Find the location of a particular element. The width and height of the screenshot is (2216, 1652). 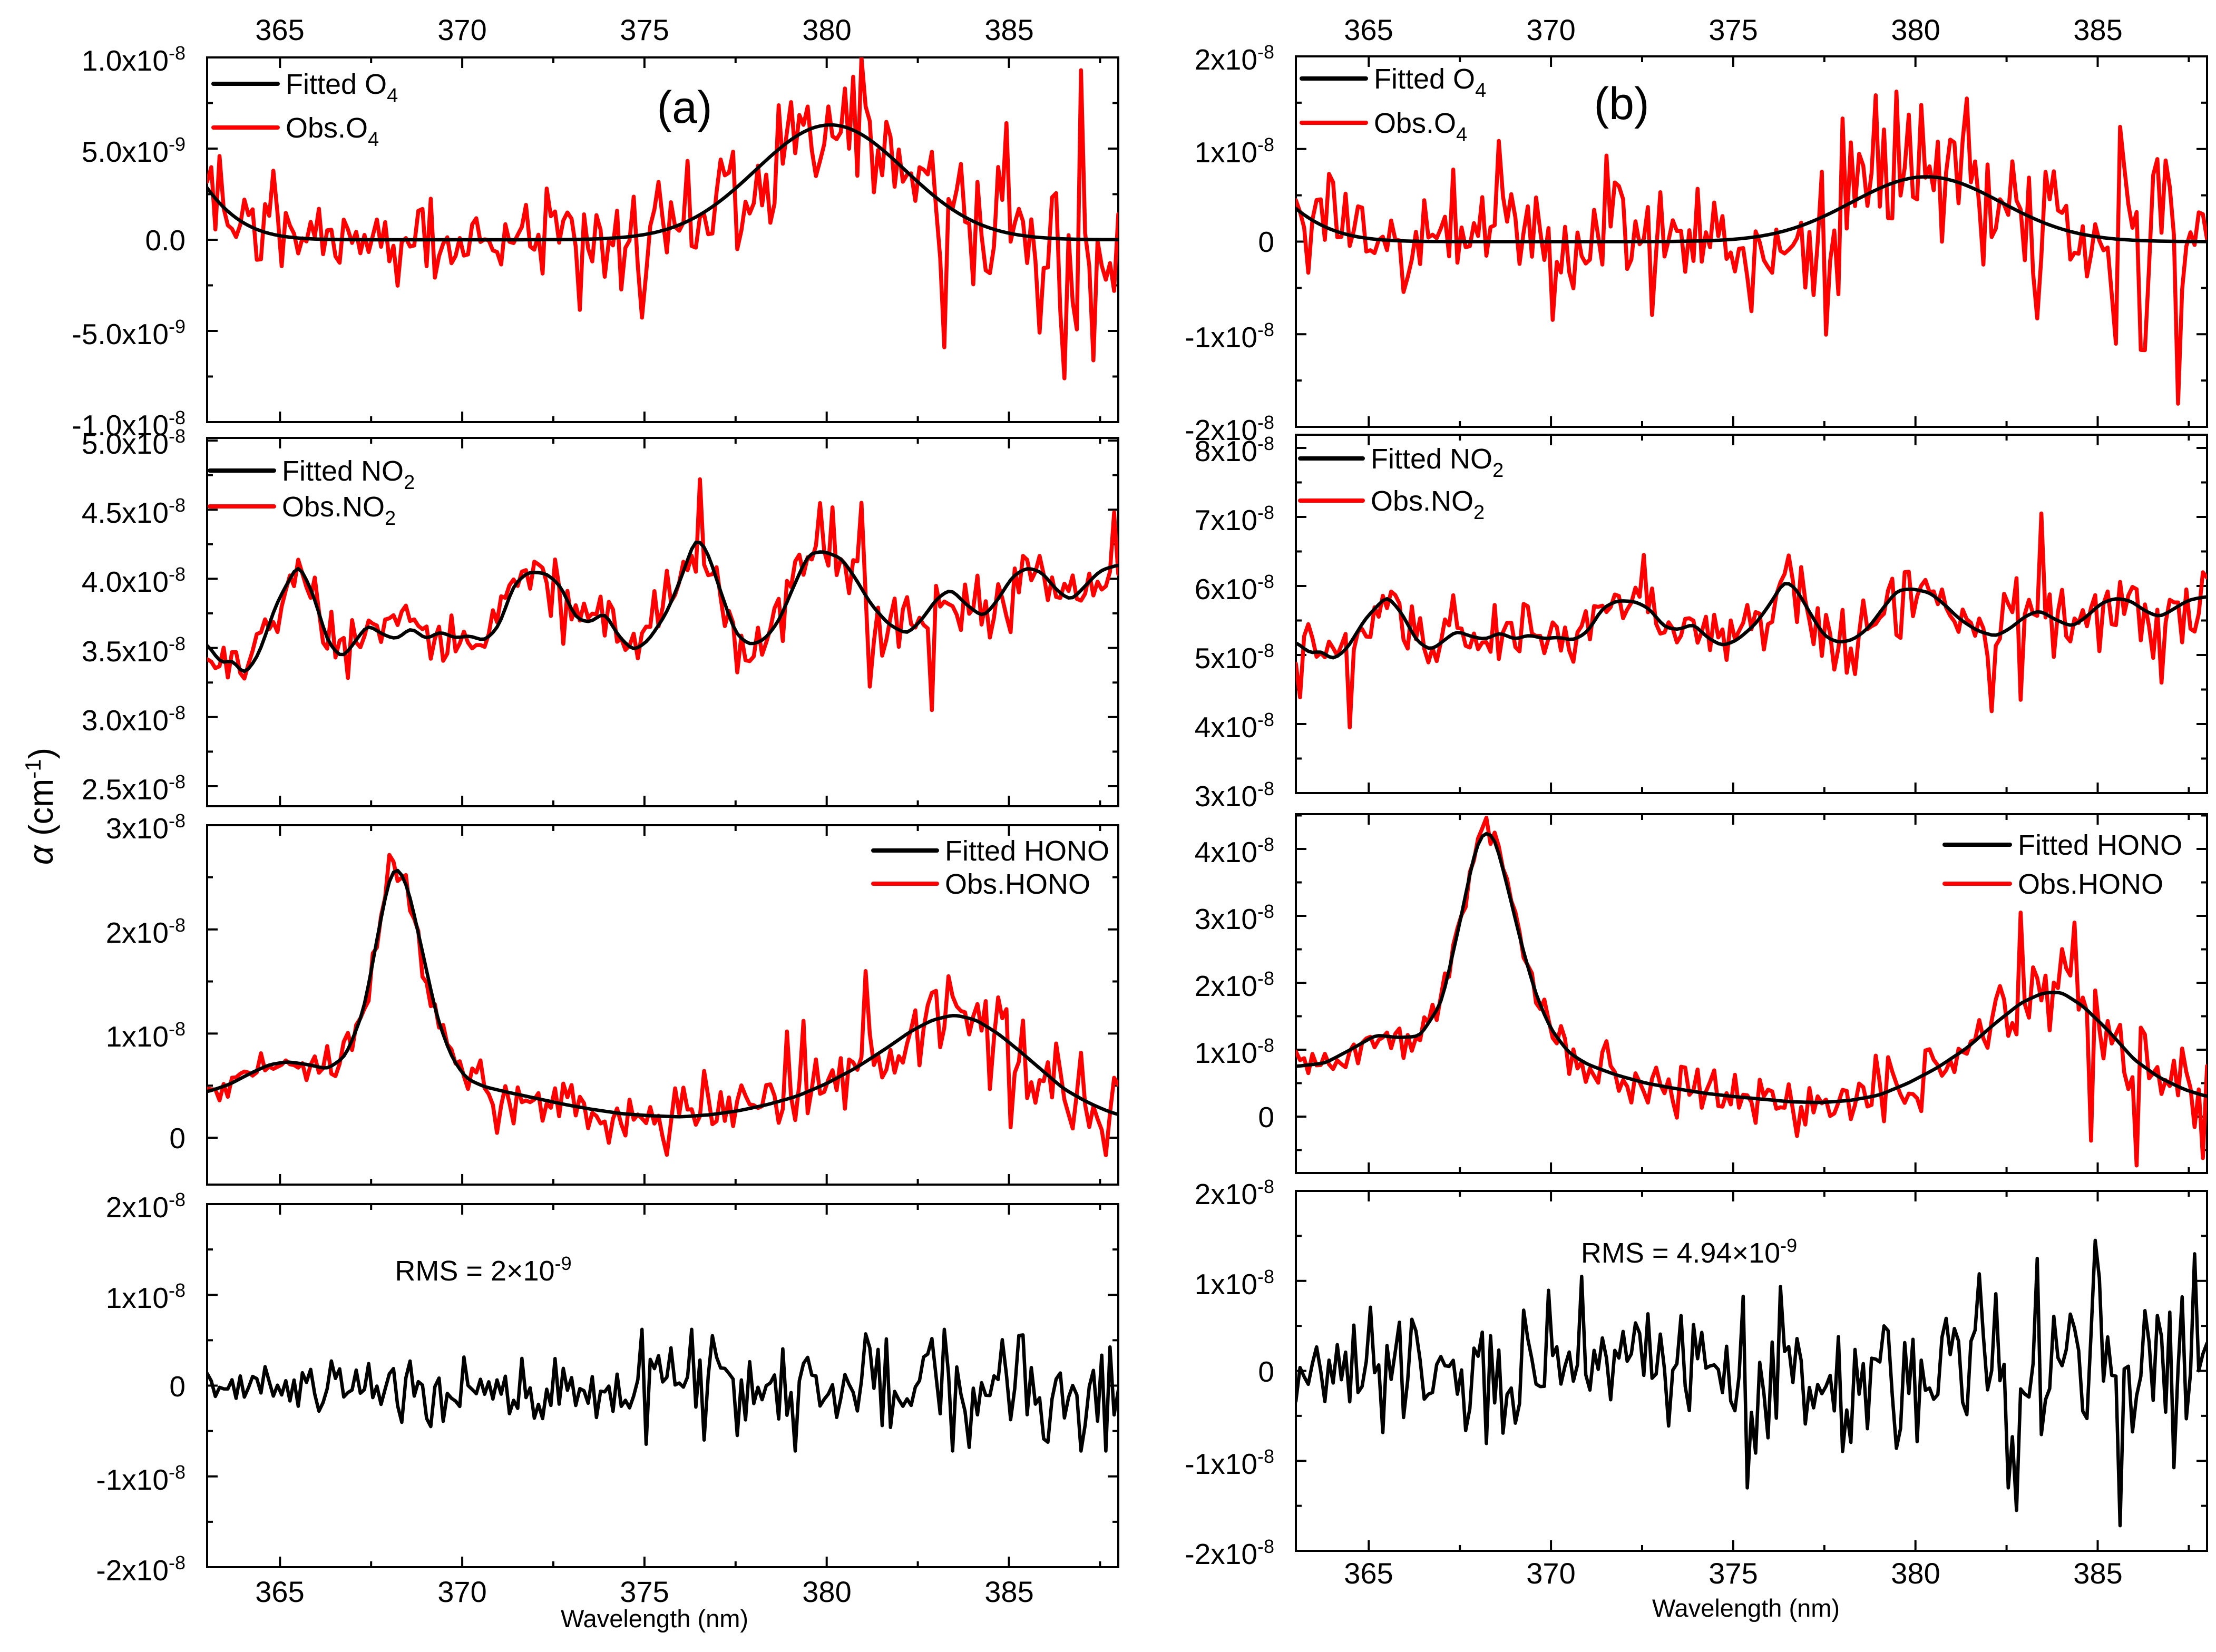

svg-text: 2.5x10⁻⁸ is located at coordinates (134, 788).